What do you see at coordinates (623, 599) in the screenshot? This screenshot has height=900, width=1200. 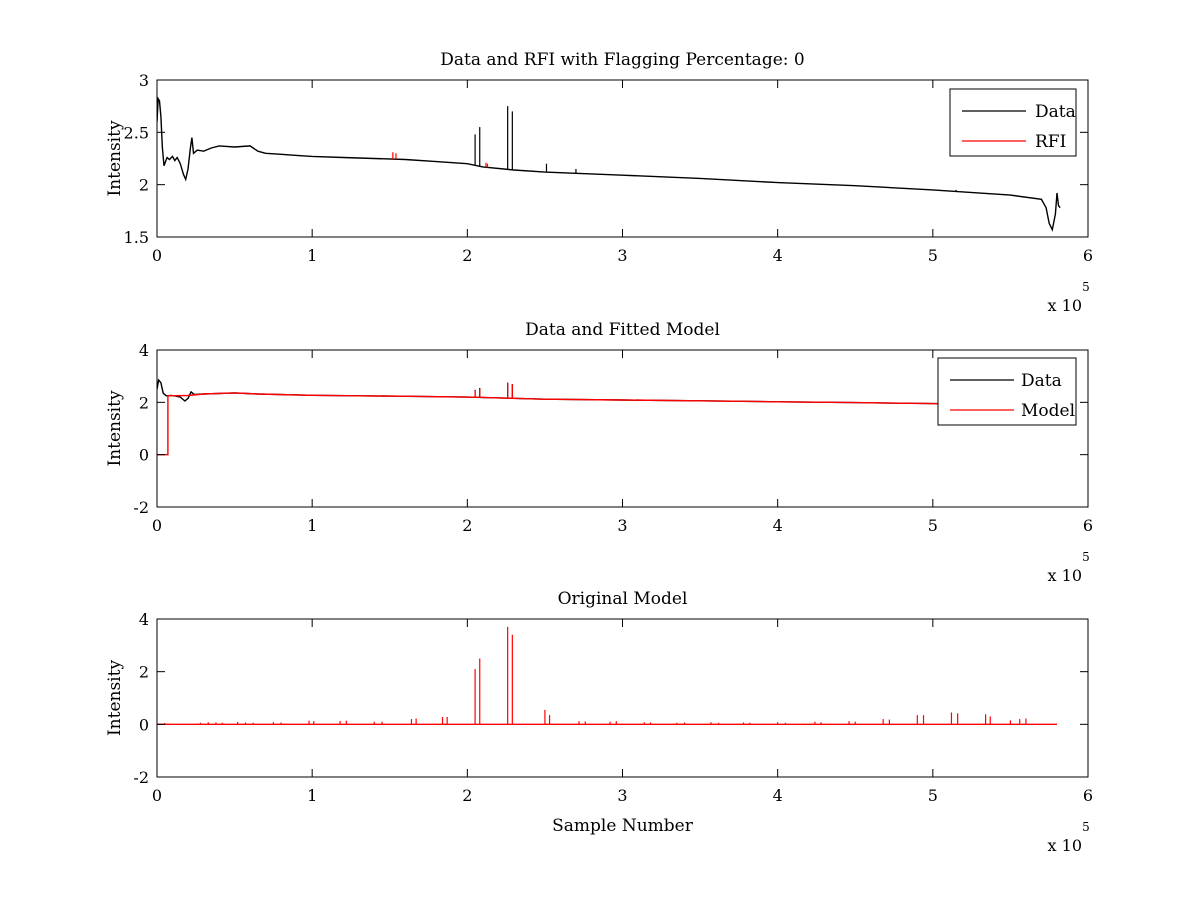 I see `chart-title: Original Model` at bounding box center [623, 599].